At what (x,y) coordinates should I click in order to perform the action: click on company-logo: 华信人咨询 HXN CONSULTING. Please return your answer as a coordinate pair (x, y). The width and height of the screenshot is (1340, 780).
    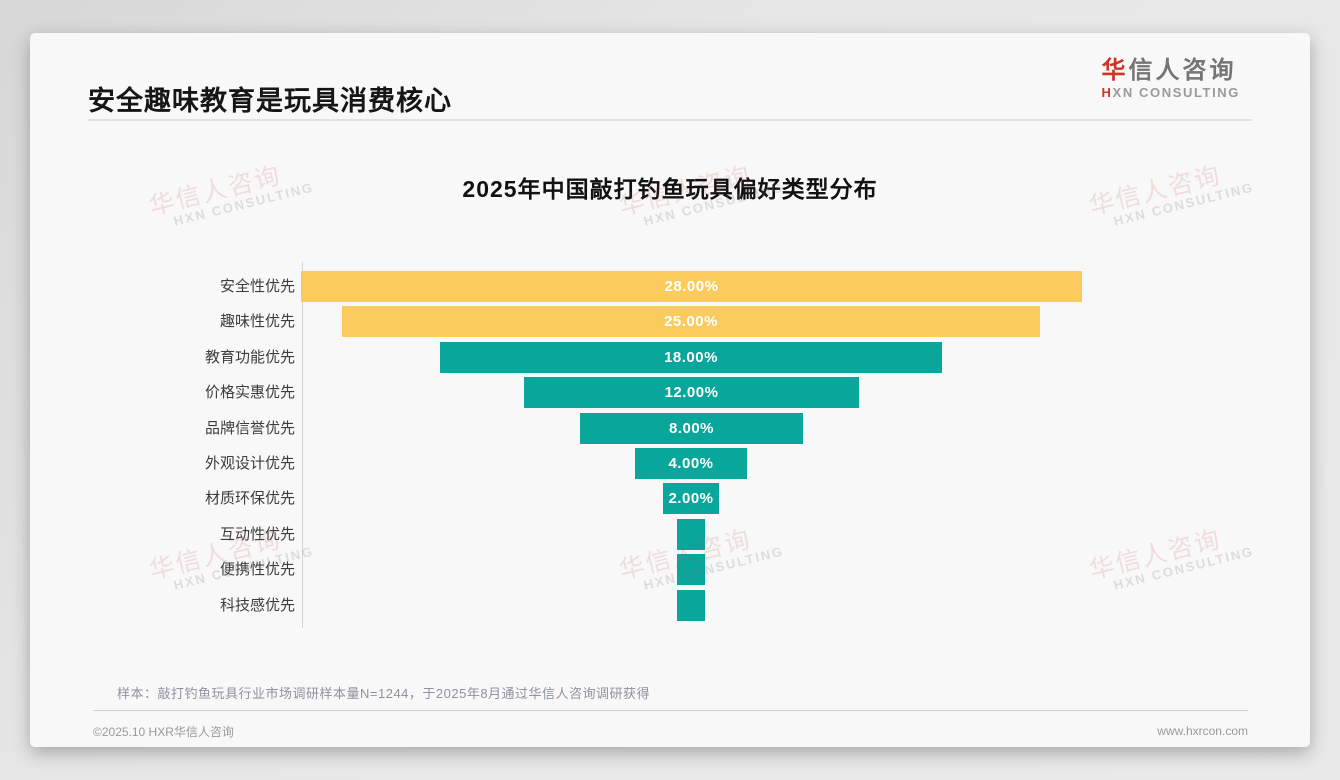
    Looking at the image, I should click on (1171, 79).